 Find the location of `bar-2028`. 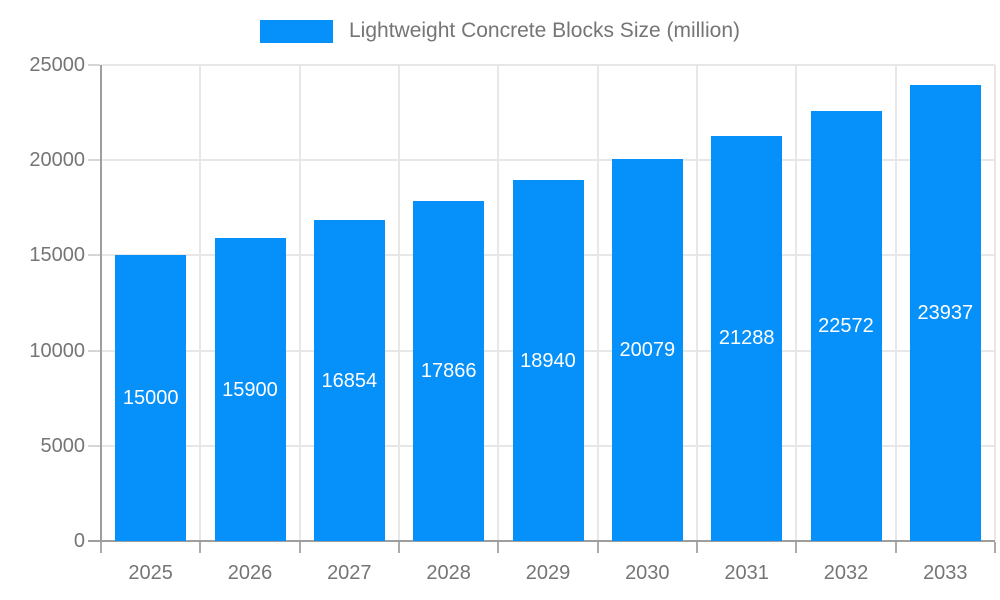

bar-2028 is located at coordinates (449, 370).